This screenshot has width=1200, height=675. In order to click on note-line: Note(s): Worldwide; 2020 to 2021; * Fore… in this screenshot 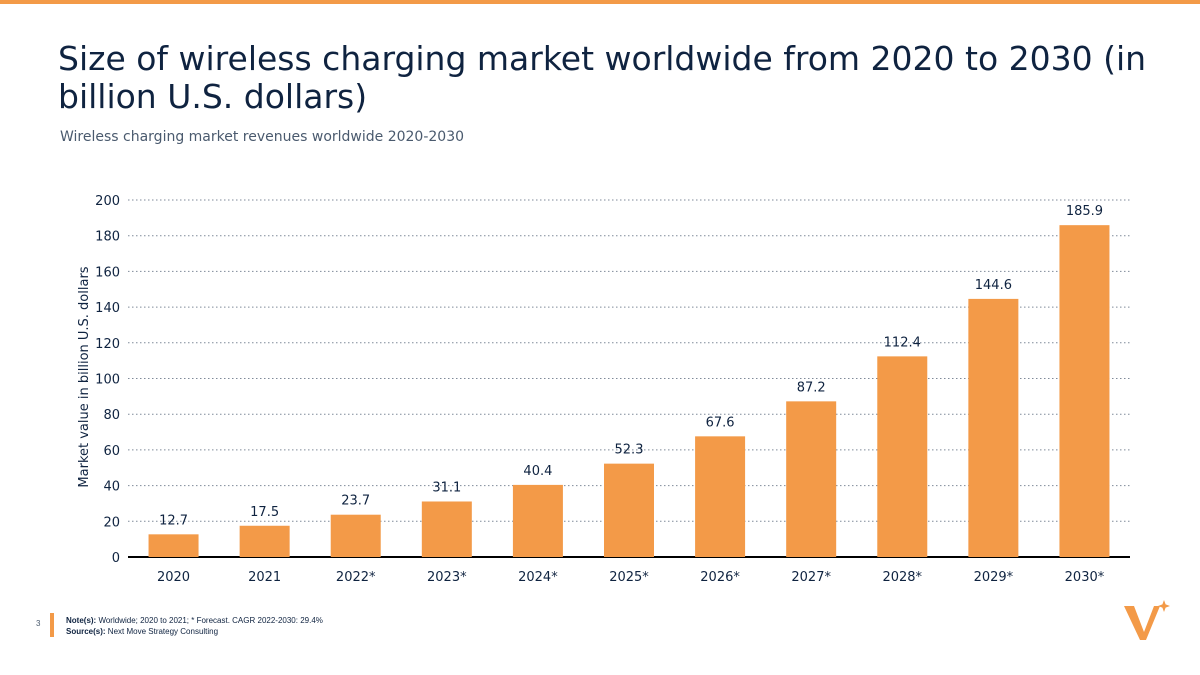, I will do `click(194, 620)`.